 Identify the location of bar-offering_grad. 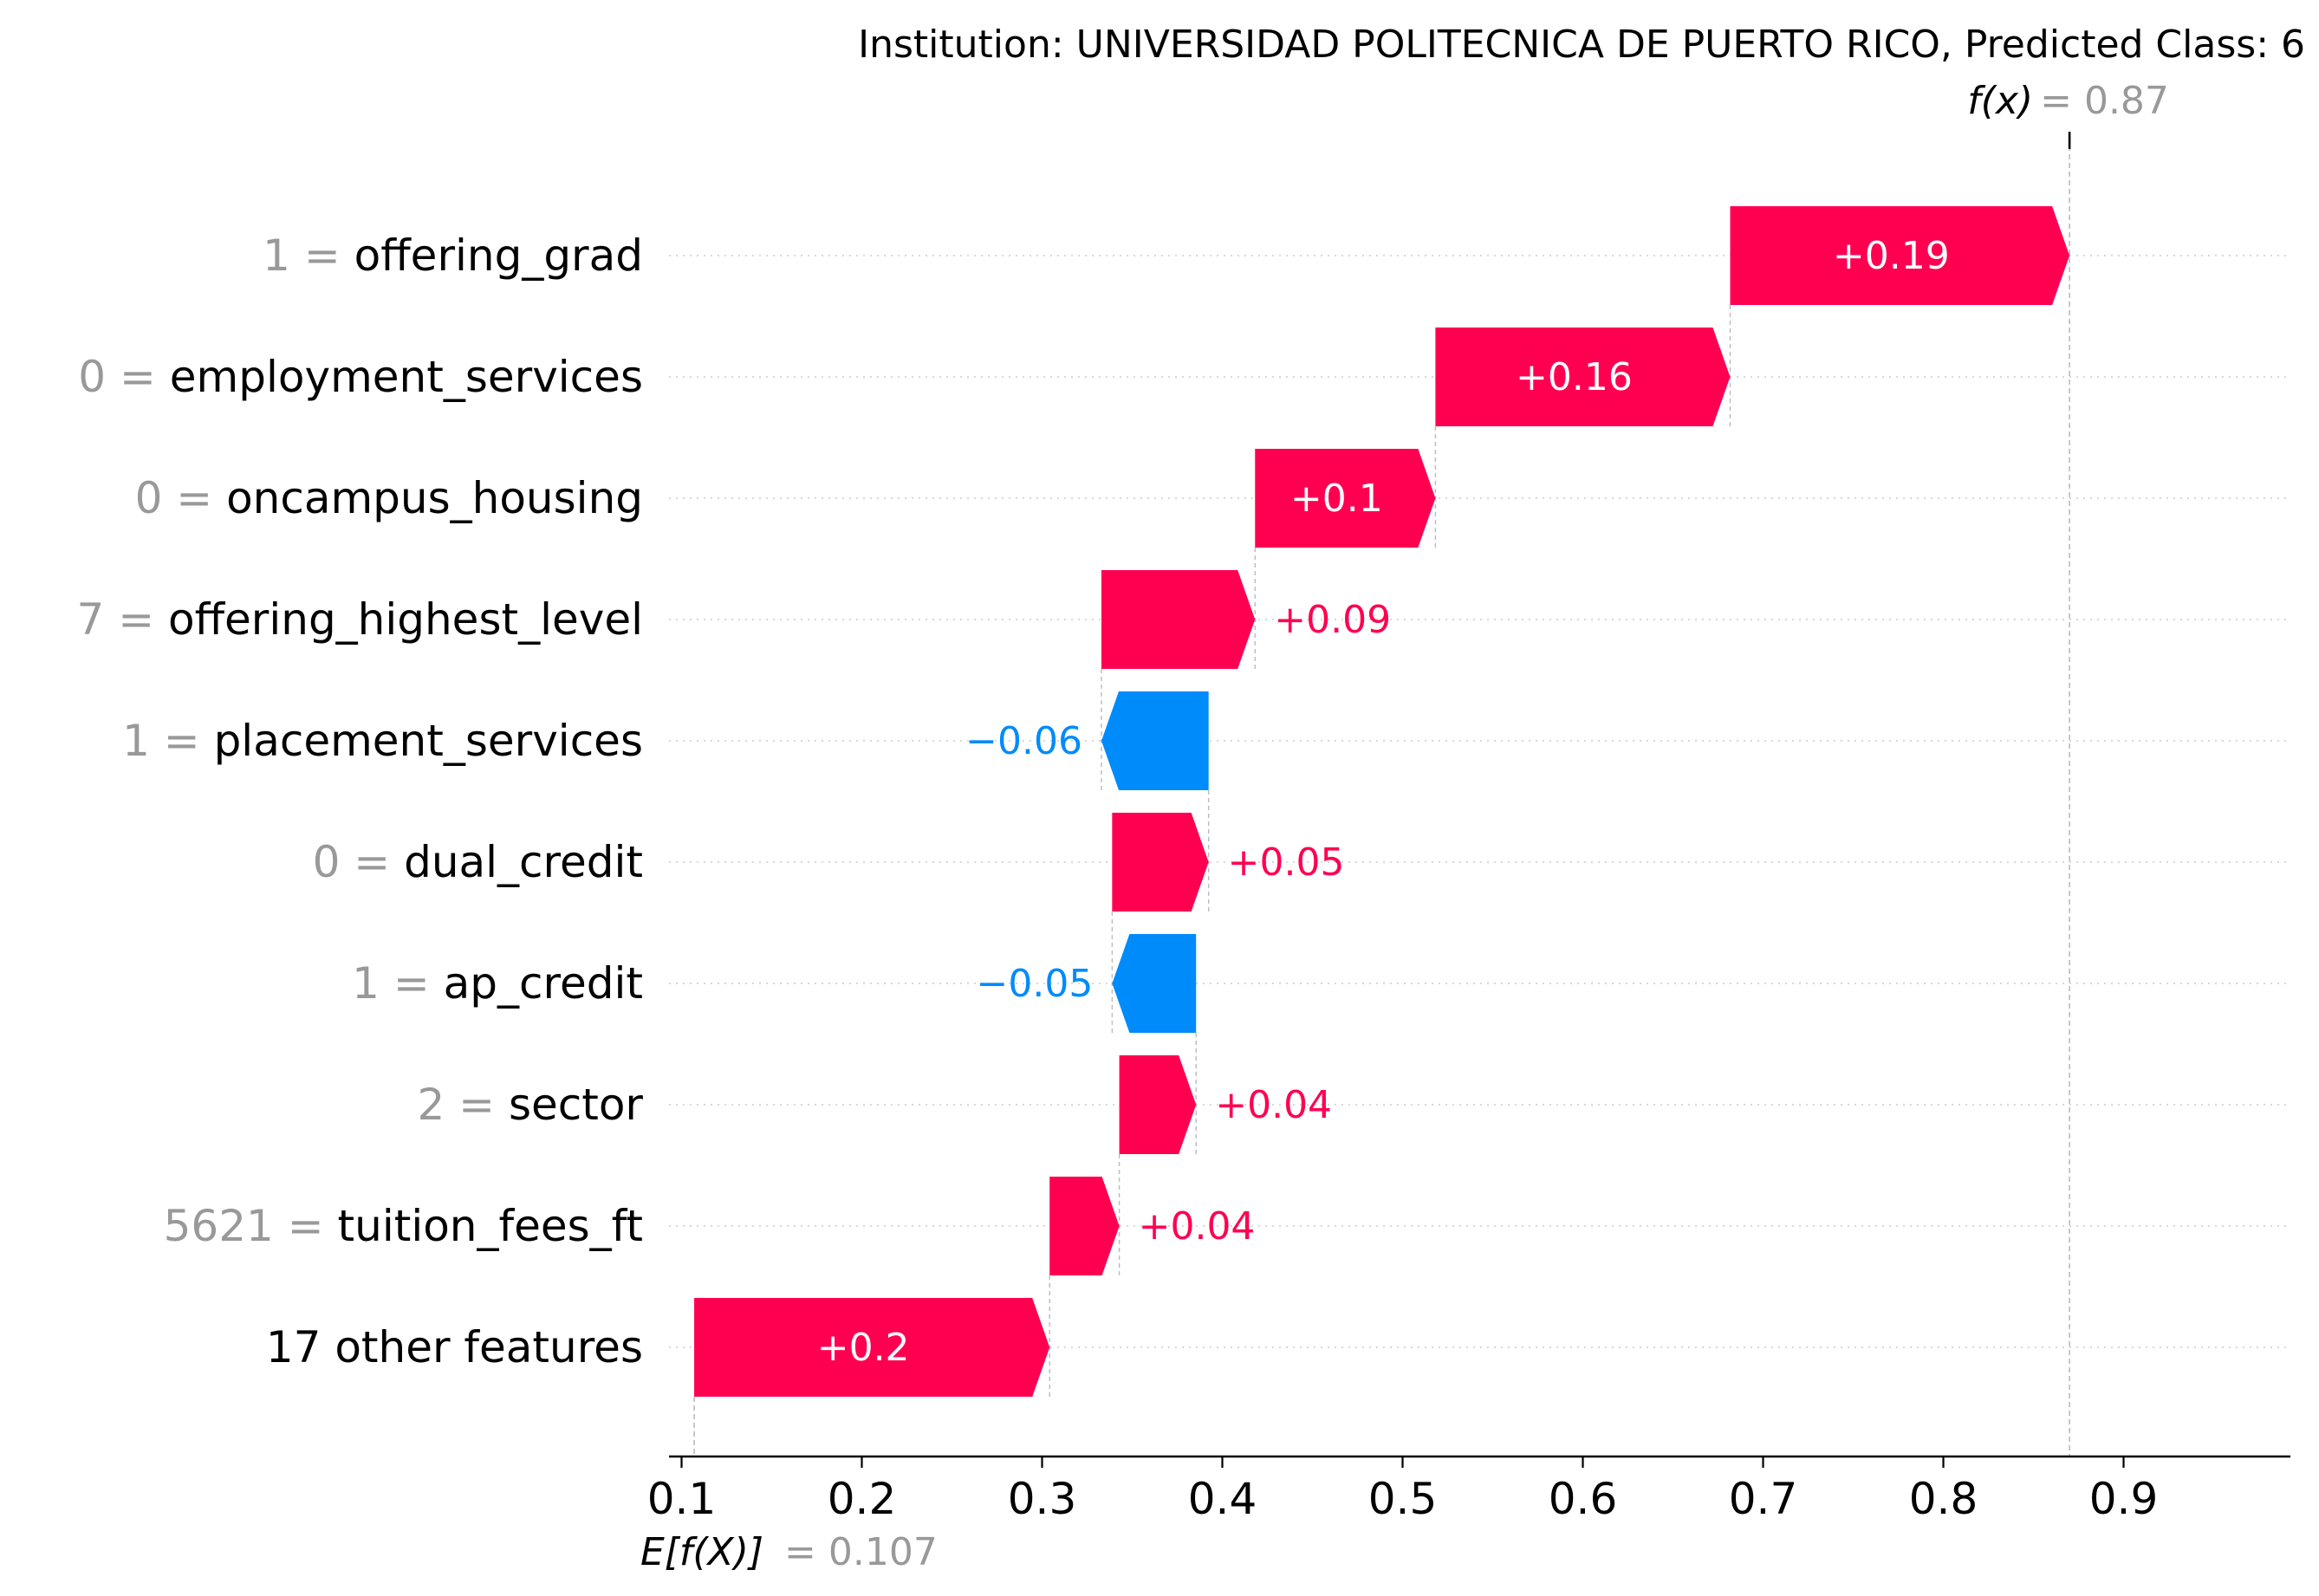
(1900, 255).